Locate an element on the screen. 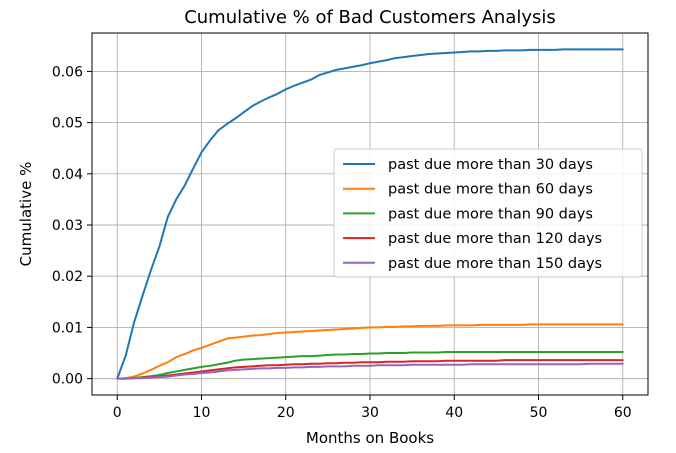  x-tick-label: 20 is located at coordinates (286, 413).